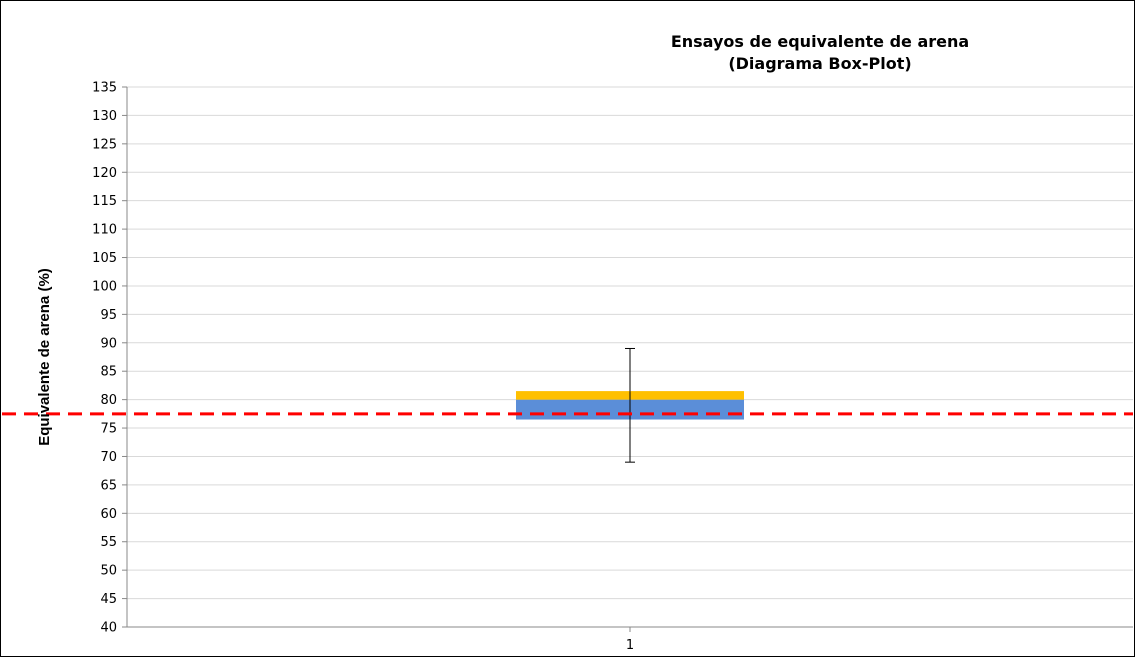 The width and height of the screenshot is (1135, 657). Describe the element at coordinates (108, 542) in the screenshot. I see `y-tick-label: 55` at that location.